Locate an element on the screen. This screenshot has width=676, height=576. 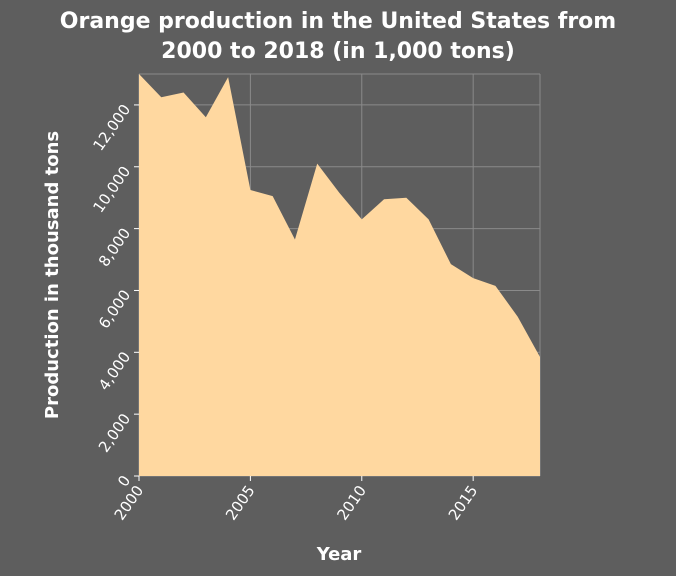
x-axis-ticks: 2000 2005 2010 2015 is located at coordinates (296, 500).